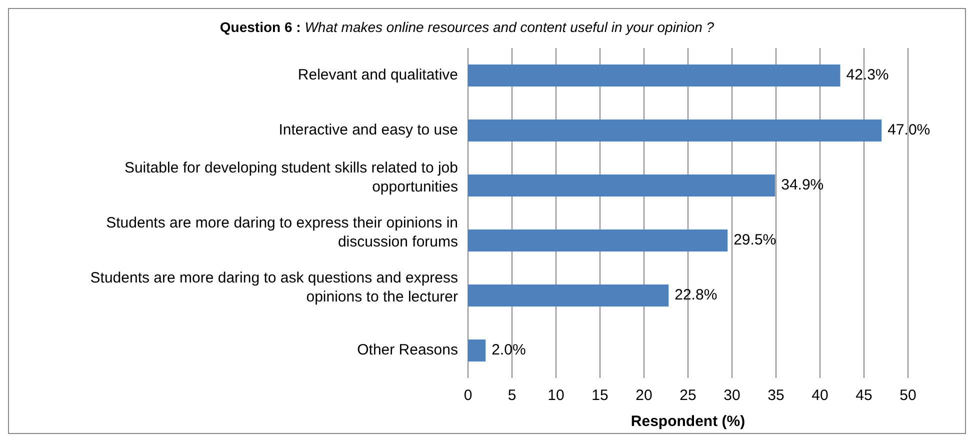 The width and height of the screenshot is (974, 442). Describe the element at coordinates (867, 75) in the screenshot. I see `data-label: 42.3%` at that location.